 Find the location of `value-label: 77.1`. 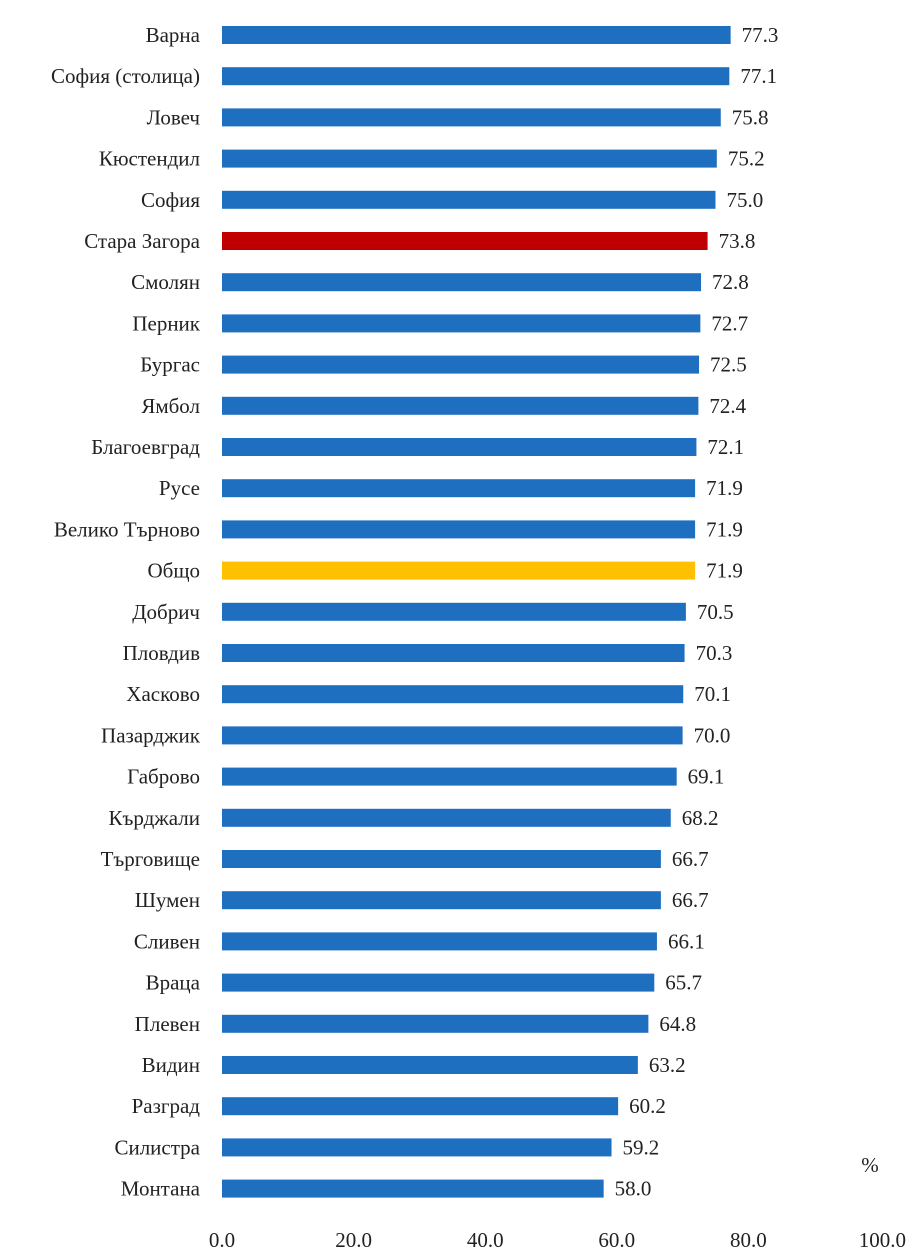

value-label: 77.1 is located at coordinates (758, 76).